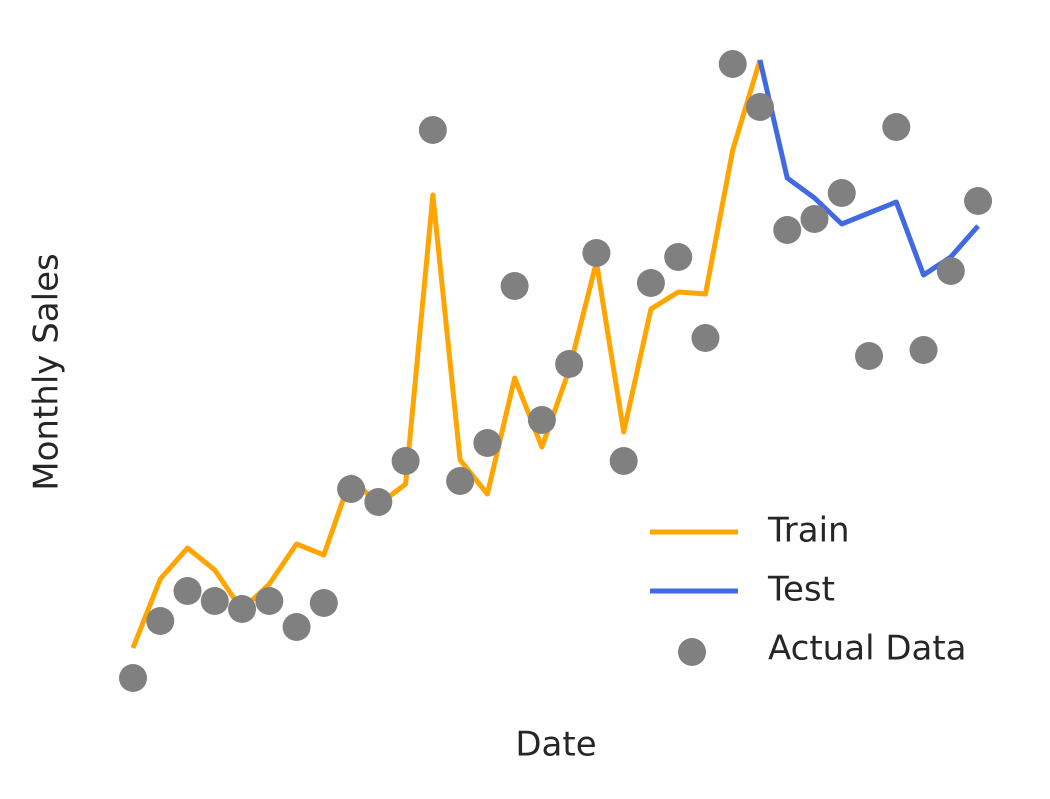  Describe the element at coordinates (47, 371) in the screenshot. I see `y-axis-label: Monthly Sales` at that location.